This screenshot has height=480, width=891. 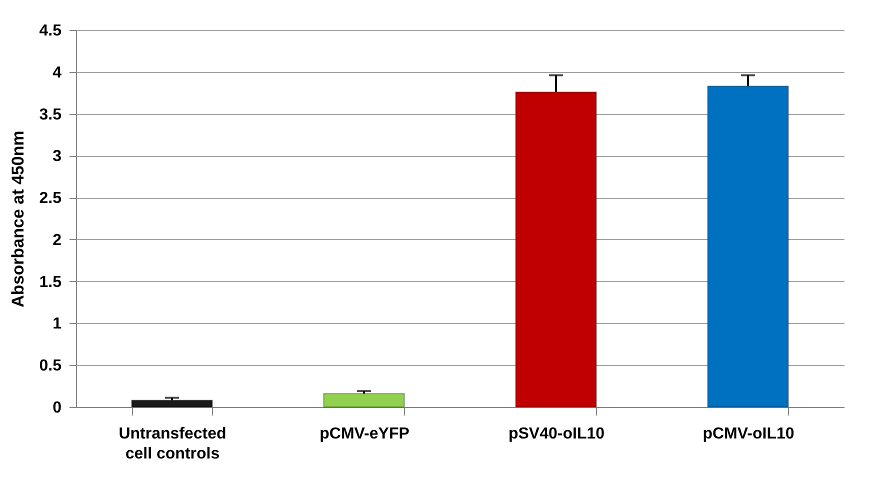 What do you see at coordinates (18, 219) in the screenshot?
I see `y-axis-title: Absorbance at 450nm` at bounding box center [18, 219].